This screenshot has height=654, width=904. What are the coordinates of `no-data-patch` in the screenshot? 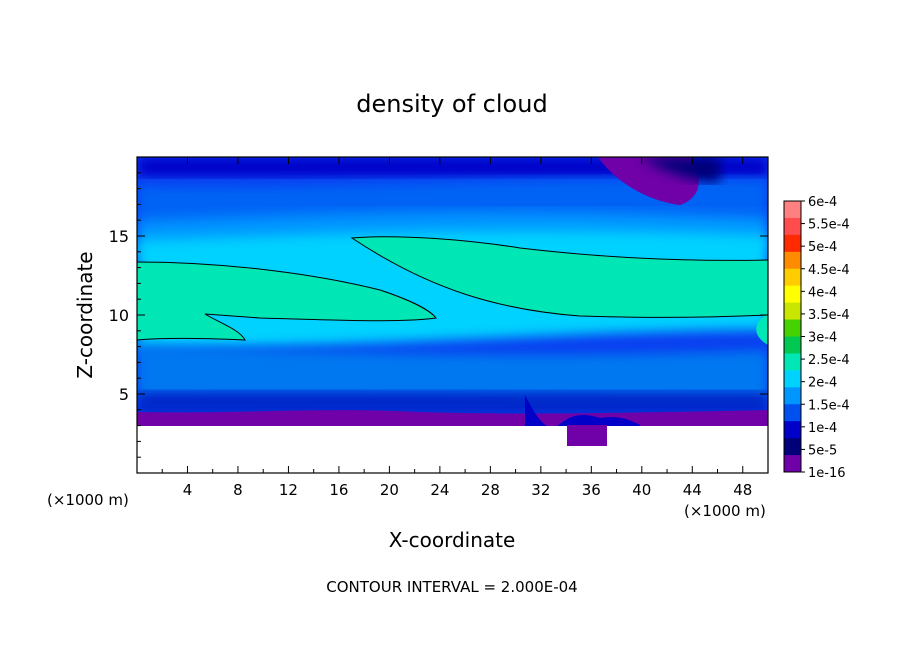 It's located at (587, 436).